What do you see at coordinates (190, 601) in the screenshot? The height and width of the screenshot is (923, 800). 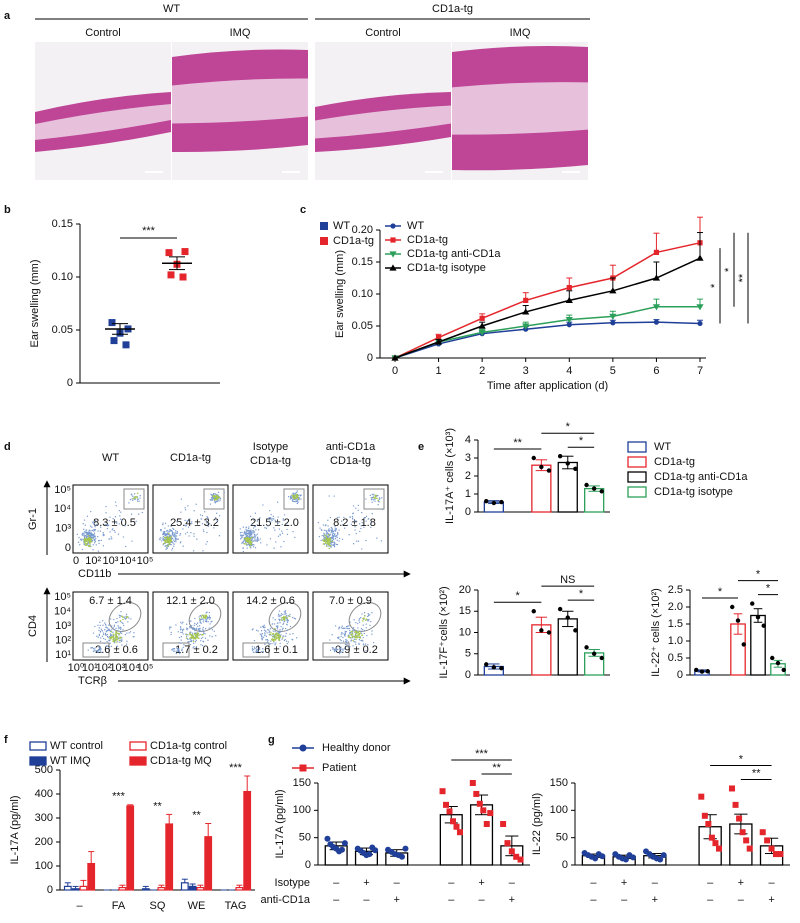 I see `gate-stat: 12.1 ± 2.0` at bounding box center [190, 601].